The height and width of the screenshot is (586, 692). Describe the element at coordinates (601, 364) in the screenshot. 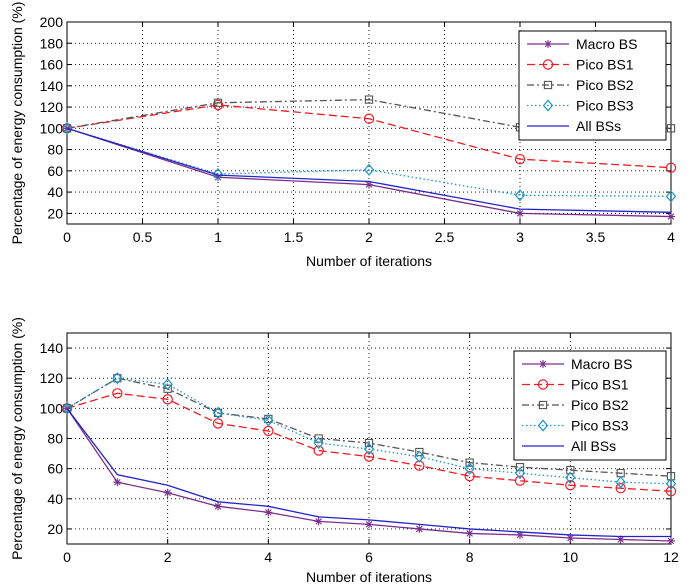

I see `bottom-legend-label-macro-bs: Macro BS` at that location.